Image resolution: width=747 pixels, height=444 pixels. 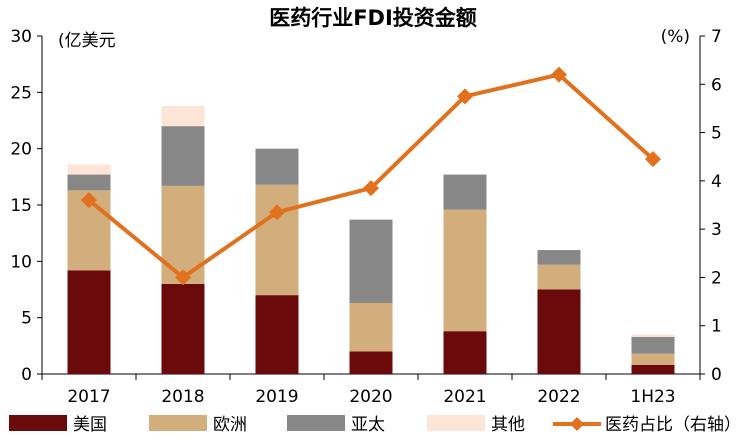 I want to click on legend-label: 亚太, so click(x=368, y=425).